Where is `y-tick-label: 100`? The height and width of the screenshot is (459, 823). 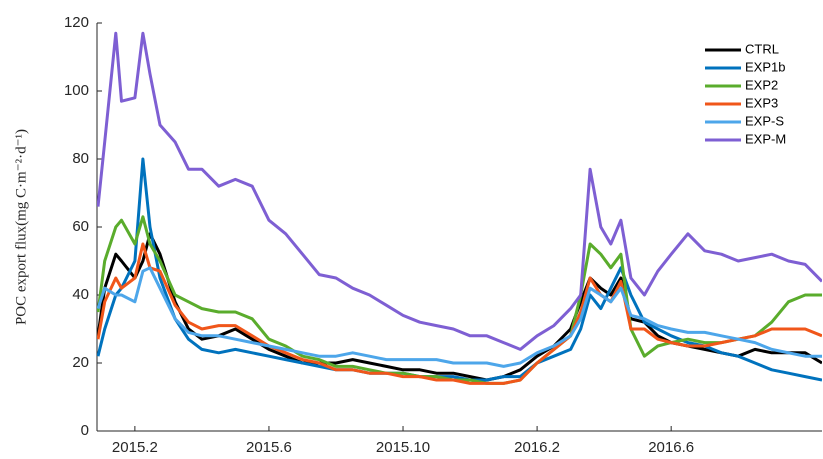 y-tick-label: 100 is located at coordinates (76, 90).